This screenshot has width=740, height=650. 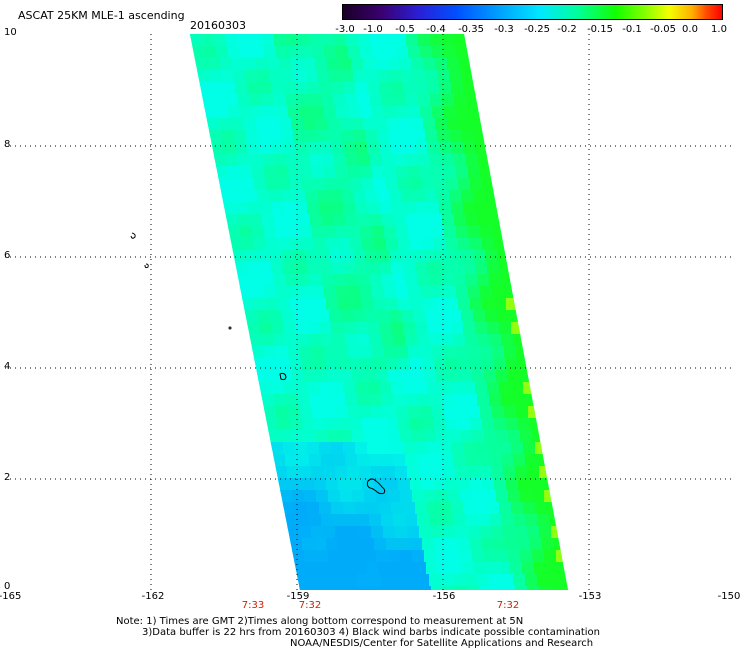 What do you see at coordinates (471, 29) in the screenshot?
I see `colorbar-label: -0.35` at bounding box center [471, 29].